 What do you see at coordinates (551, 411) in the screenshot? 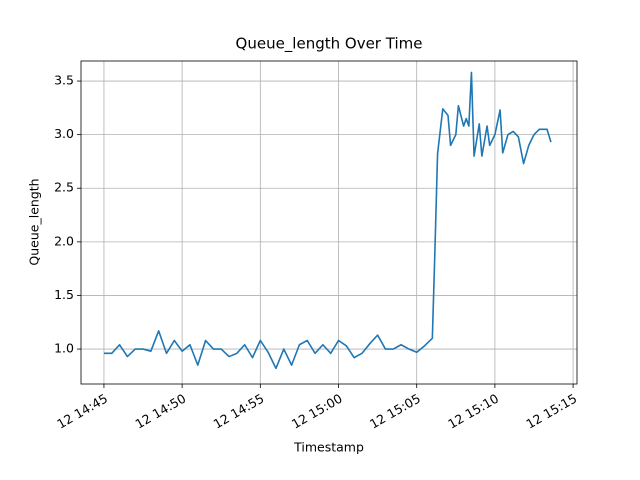
I see `x-tick-label: 12 15:15` at bounding box center [551, 411].